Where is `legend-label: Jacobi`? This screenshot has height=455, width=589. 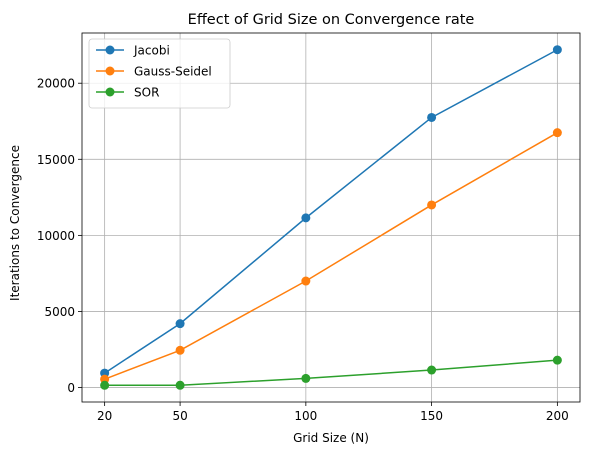
legend-label: Jacobi is located at coordinates (151, 51).